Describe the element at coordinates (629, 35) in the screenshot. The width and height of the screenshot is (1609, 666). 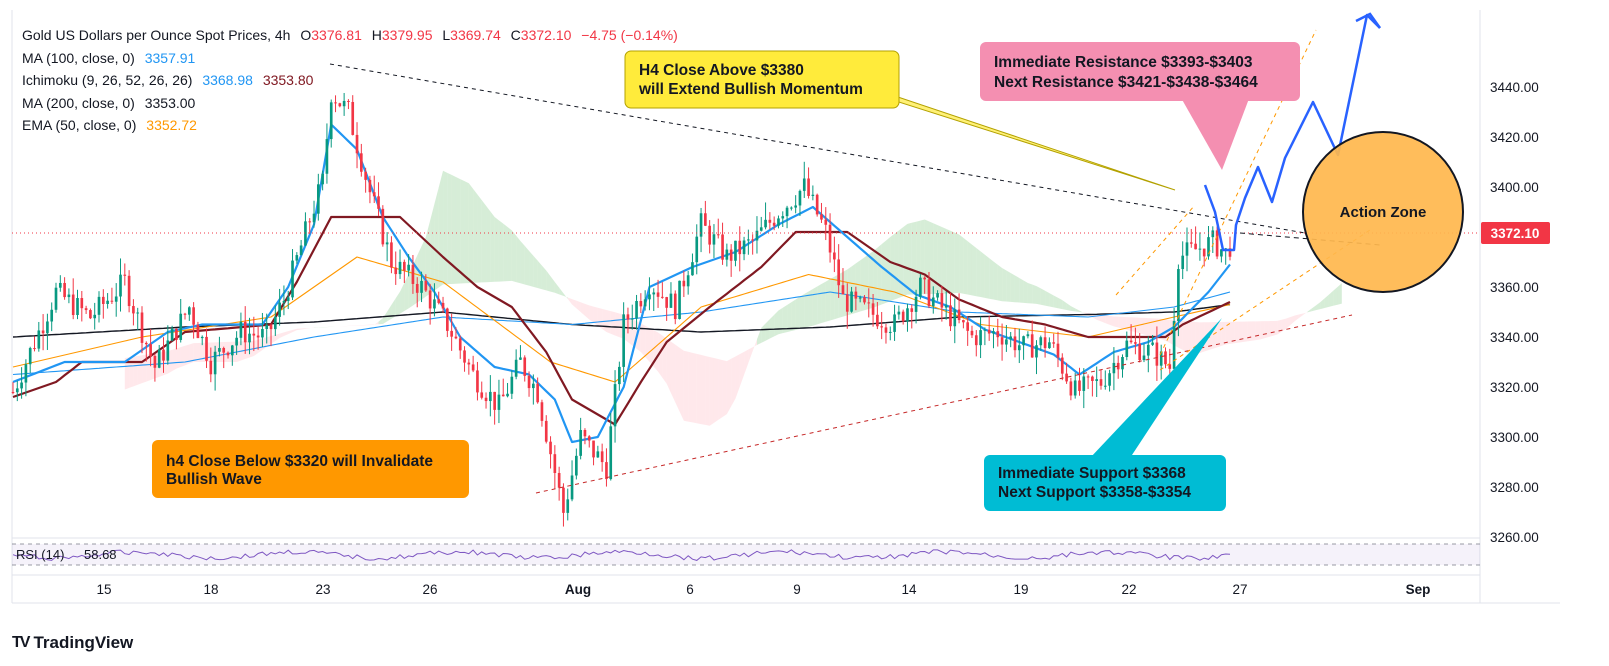
I see `change-value: −4.75 (−0.14%)` at that location.